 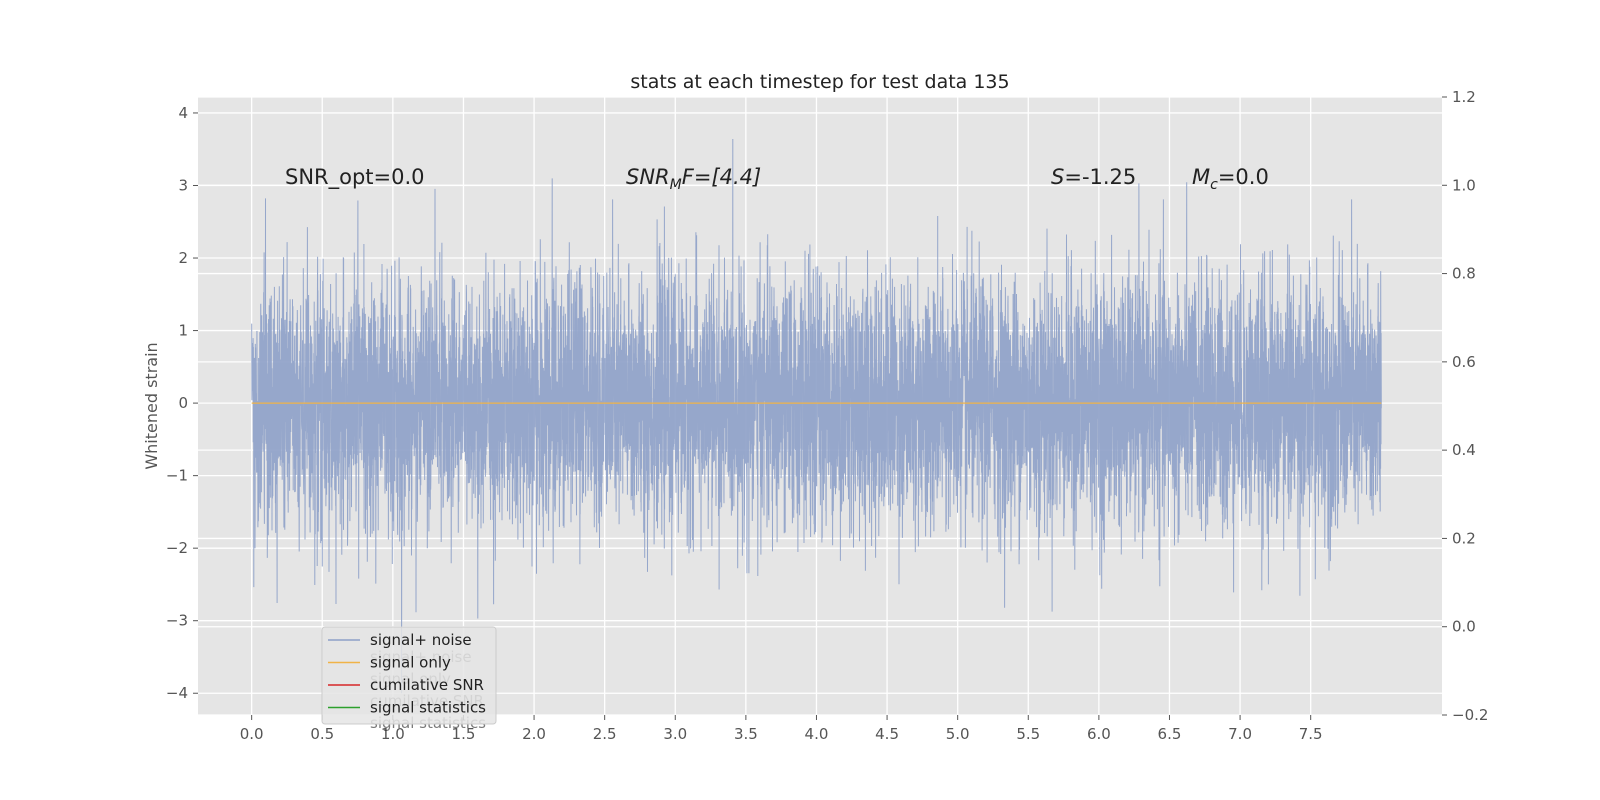 What do you see at coordinates (183, 113) in the screenshot?
I see `y-tick-label: 4` at bounding box center [183, 113].